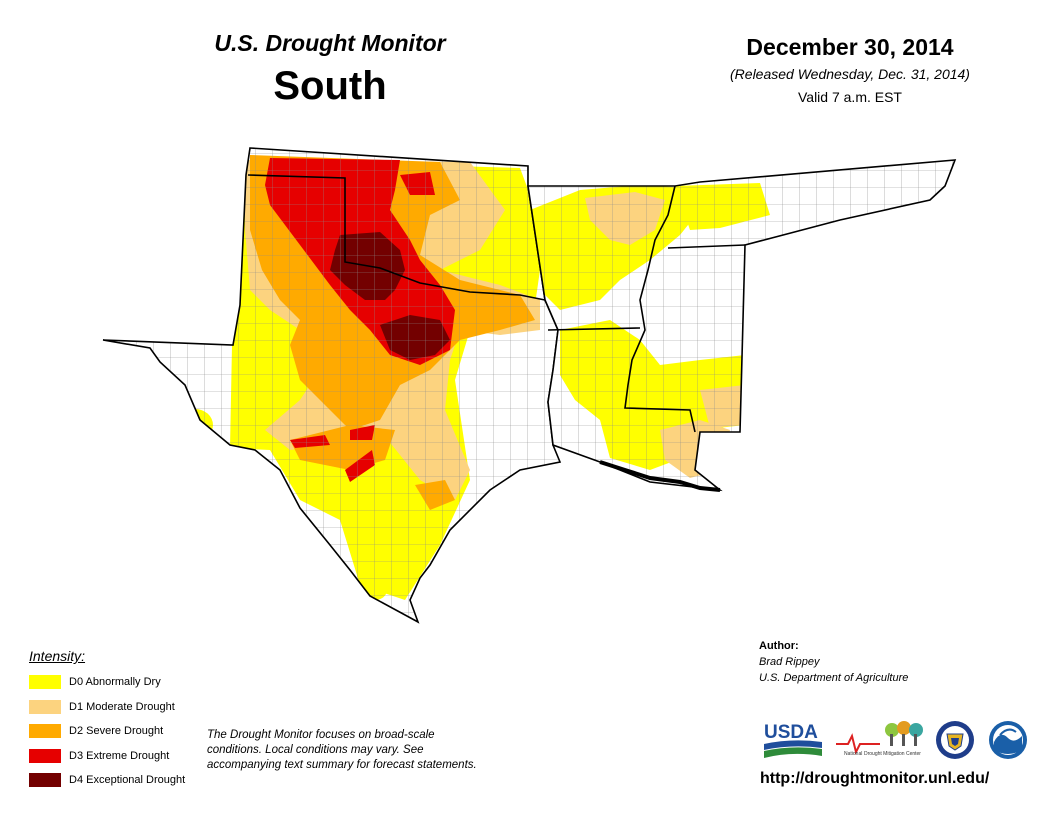  I want to click on ndmc-logo: National Drought Mitigation Center, so click(879, 739).